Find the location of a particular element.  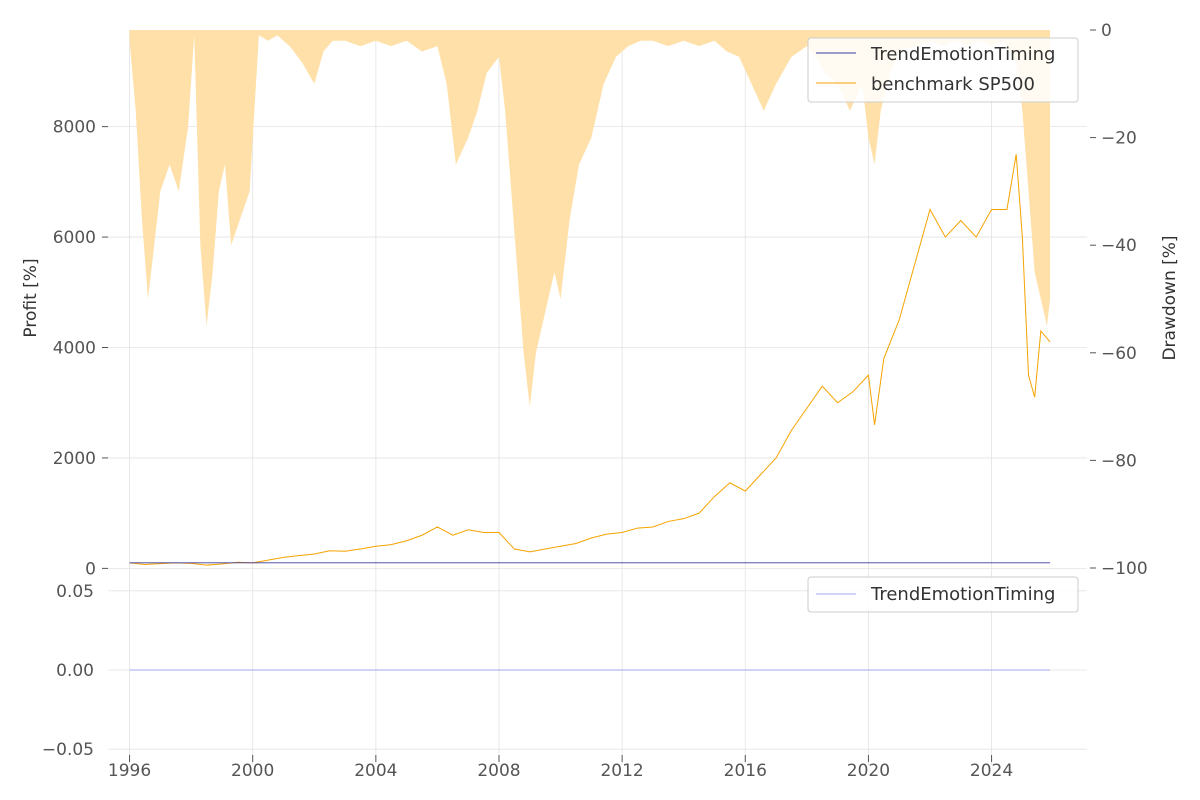

drawdown-y-ticks: 0 −20 −40 −60 −80 −100 is located at coordinates (1119, 300).